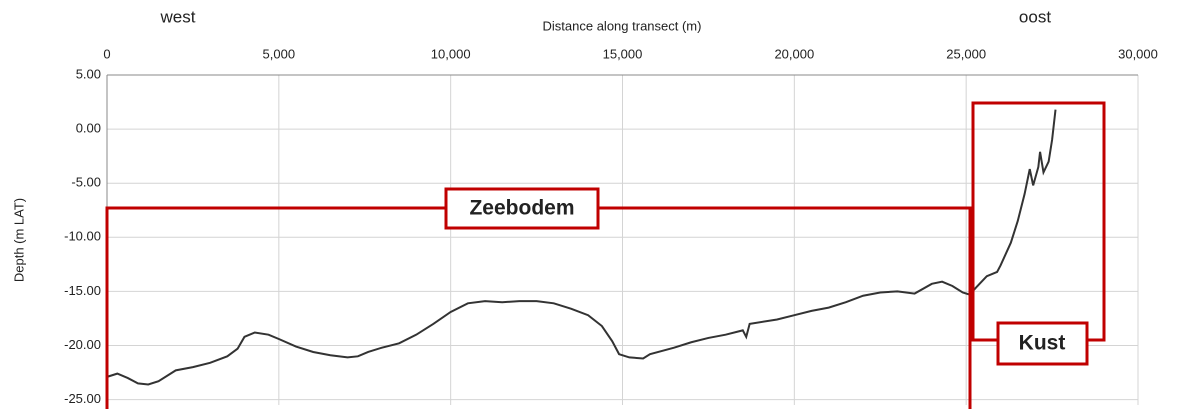 This screenshot has width=1180, height=414. What do you see at coordinates (794, 53) in the screenshot?
I see `x-tick-label: 20,000` at bounding box center [794, 53].